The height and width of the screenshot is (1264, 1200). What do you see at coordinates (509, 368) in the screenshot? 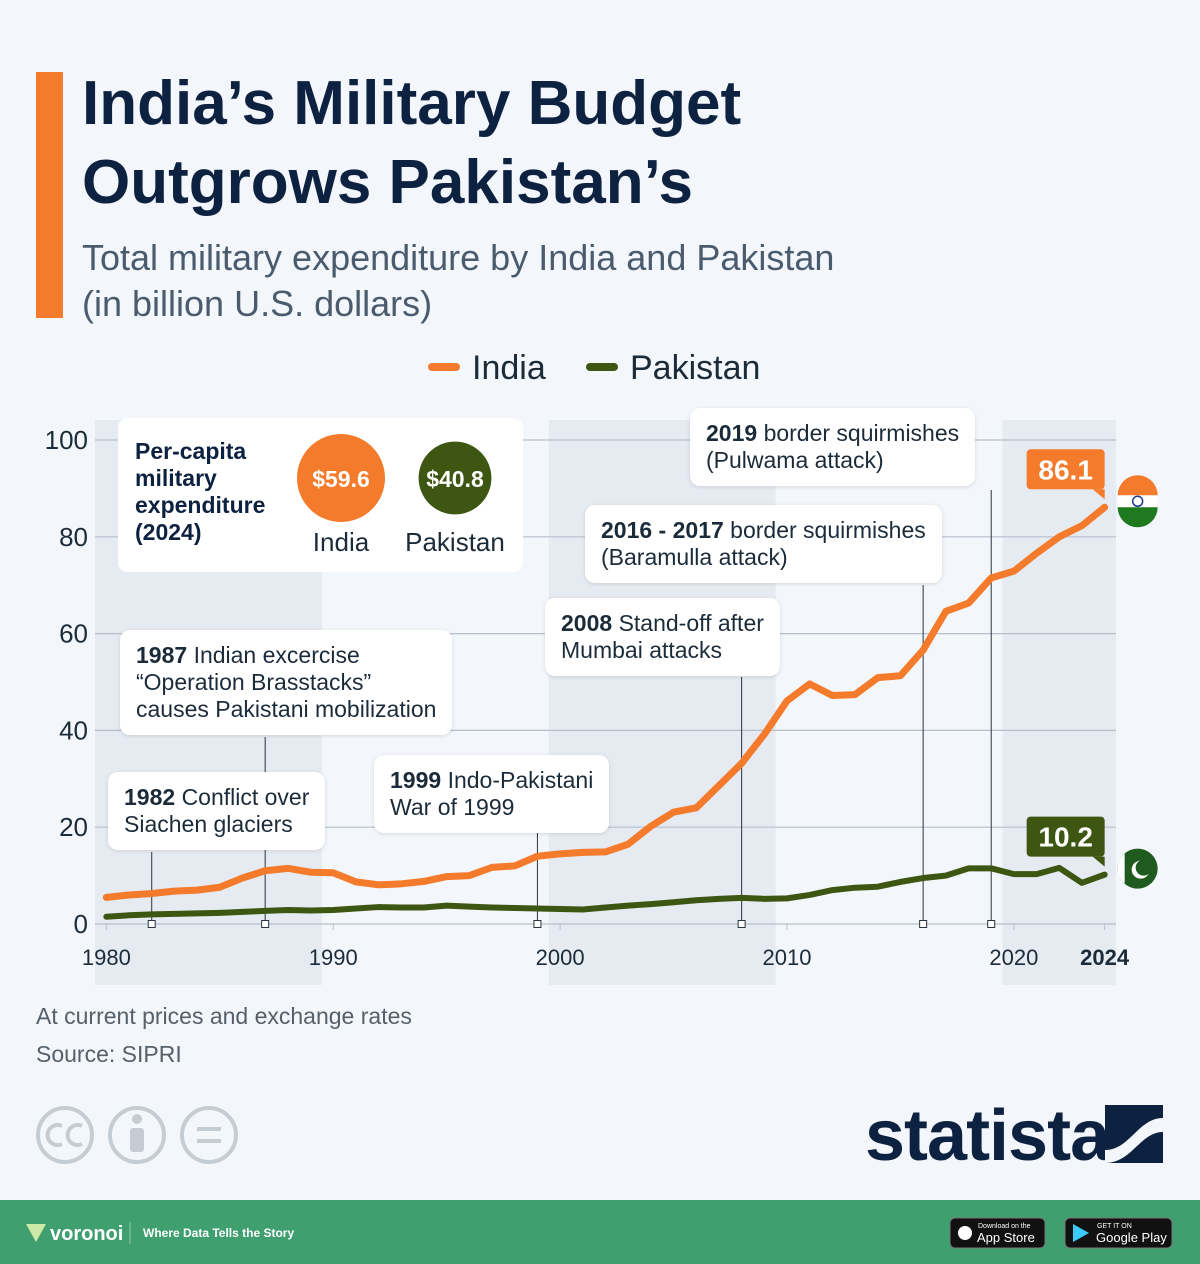
I see `legend-label: India` at bounding box center [509, 368].